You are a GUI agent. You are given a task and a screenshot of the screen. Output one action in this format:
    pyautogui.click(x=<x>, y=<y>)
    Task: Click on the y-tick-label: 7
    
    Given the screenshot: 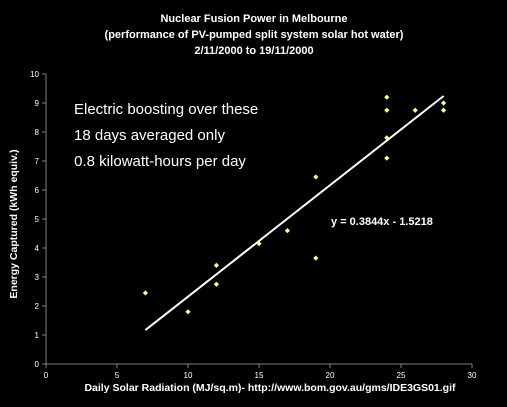 What is the action you would take?
    pyautogui.click(x=37, y=161)
    